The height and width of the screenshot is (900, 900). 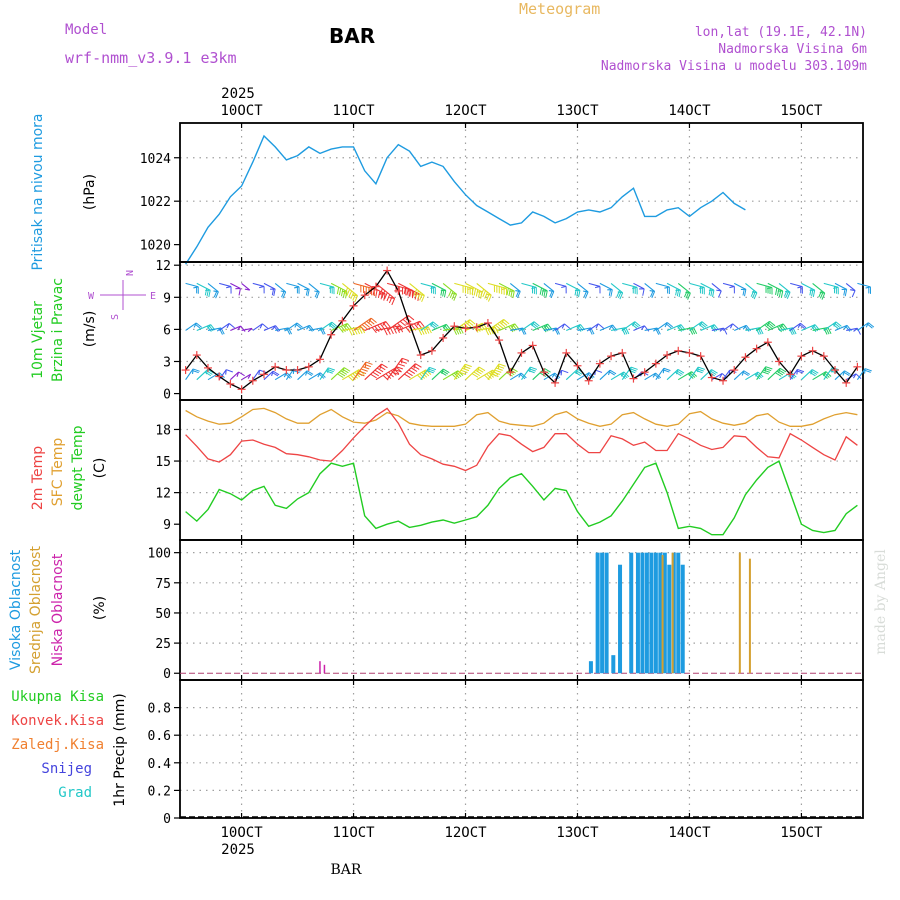 I want to click on mid-cloud-bar, so click(x=739, y=613).